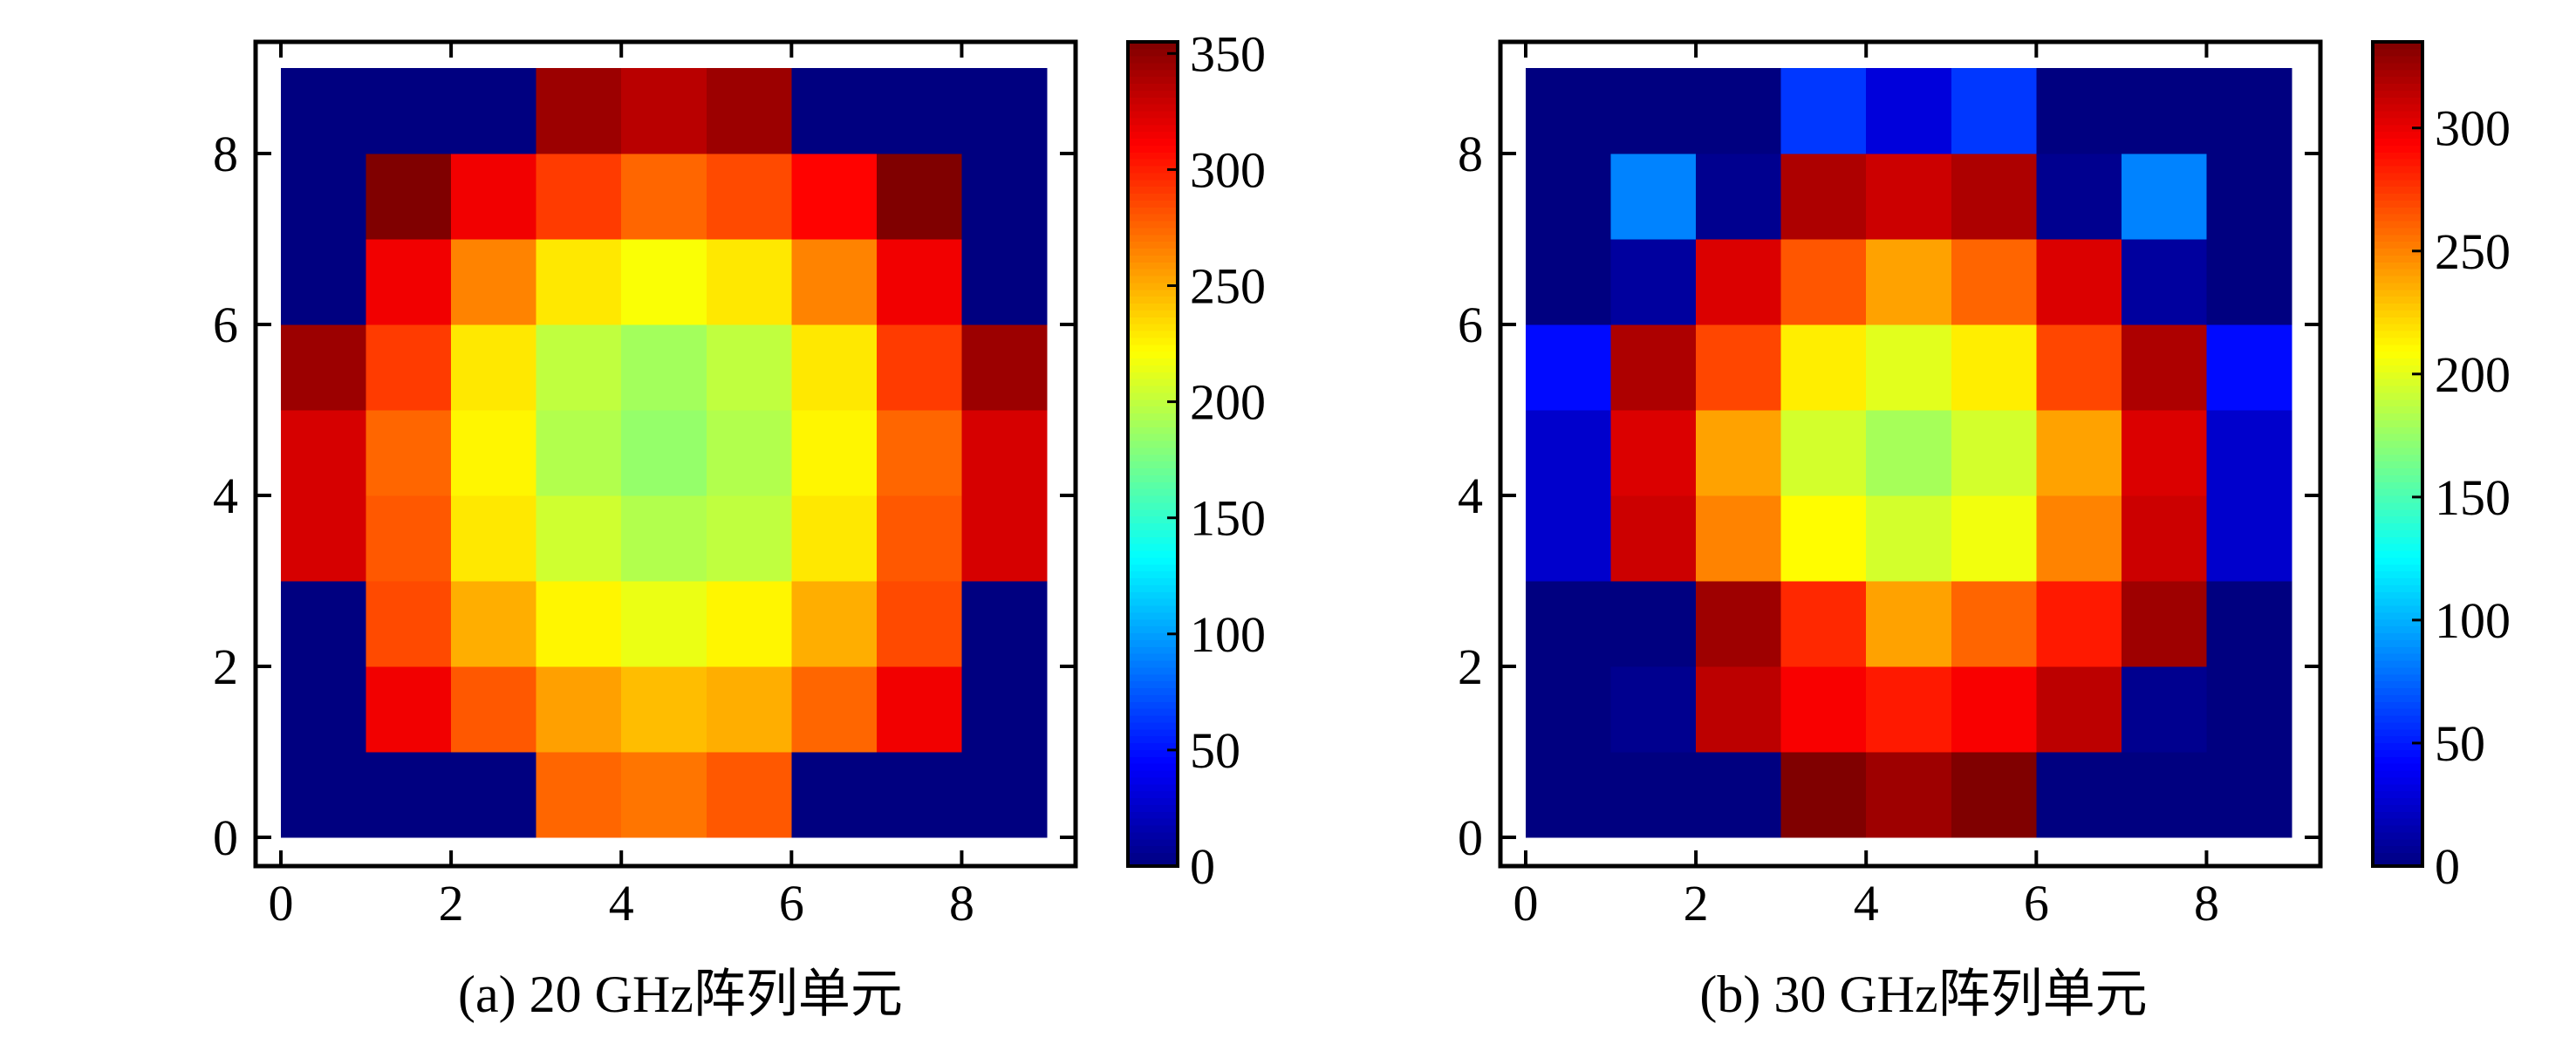  What do you see at coordinates (1739, 538) in the screenshot?
I see `heatmap-cell-r3-c2` at bounding box center [1739, 538].